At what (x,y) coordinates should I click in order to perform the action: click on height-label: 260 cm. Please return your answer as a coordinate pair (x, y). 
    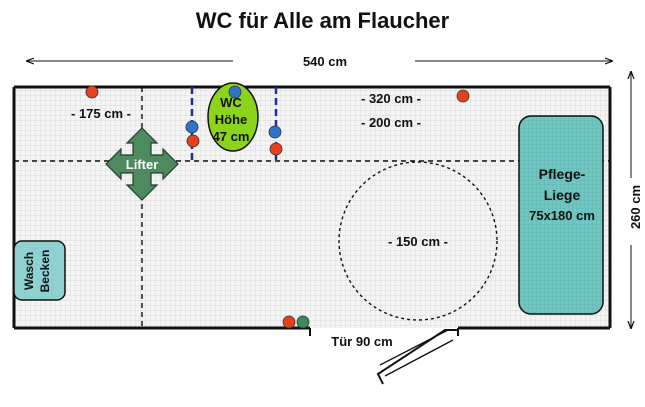
    Looking at the image, I should click on (635, 207).